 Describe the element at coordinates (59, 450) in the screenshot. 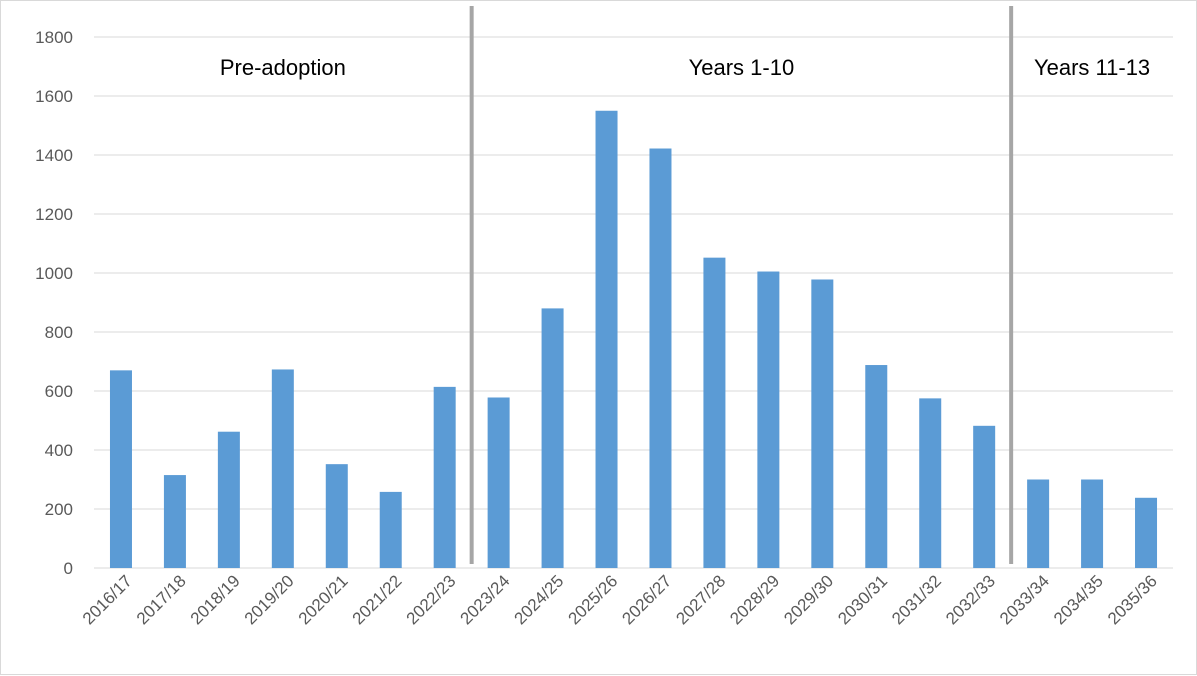

I see `y-tick-label: 400` at that location.